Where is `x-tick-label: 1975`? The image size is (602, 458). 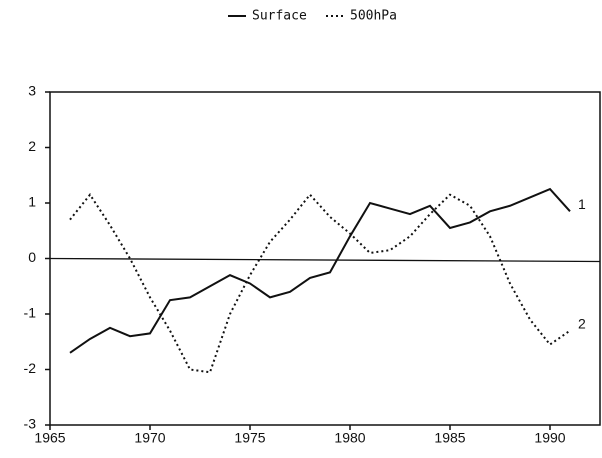
x-tick-label: 1975 is located at coordinates (249, 438).